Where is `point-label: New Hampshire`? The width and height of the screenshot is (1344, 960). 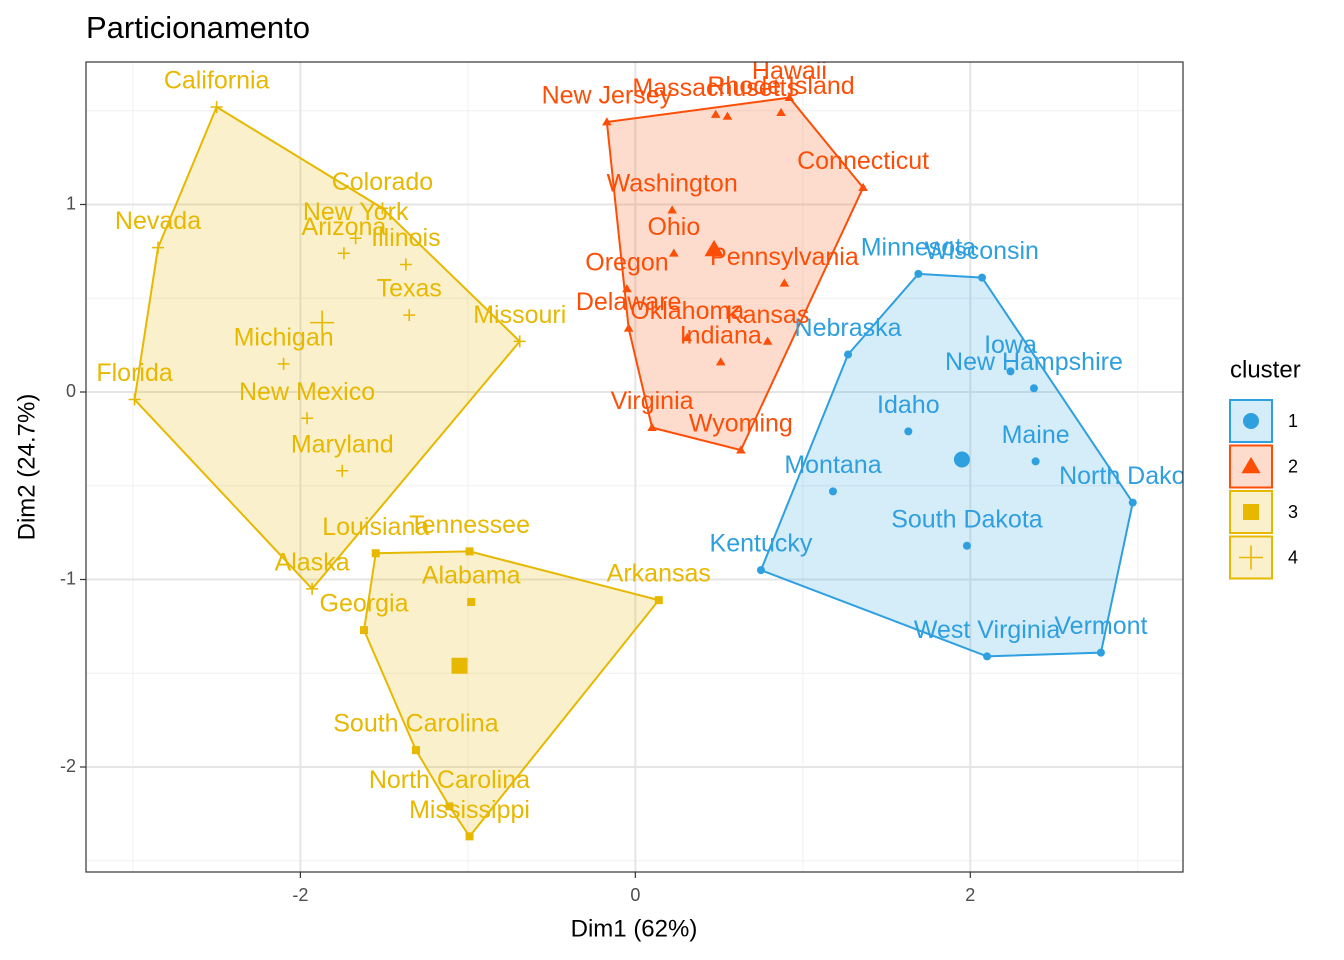
point-label: New Hampshire is located at coordinates (1034, 362).